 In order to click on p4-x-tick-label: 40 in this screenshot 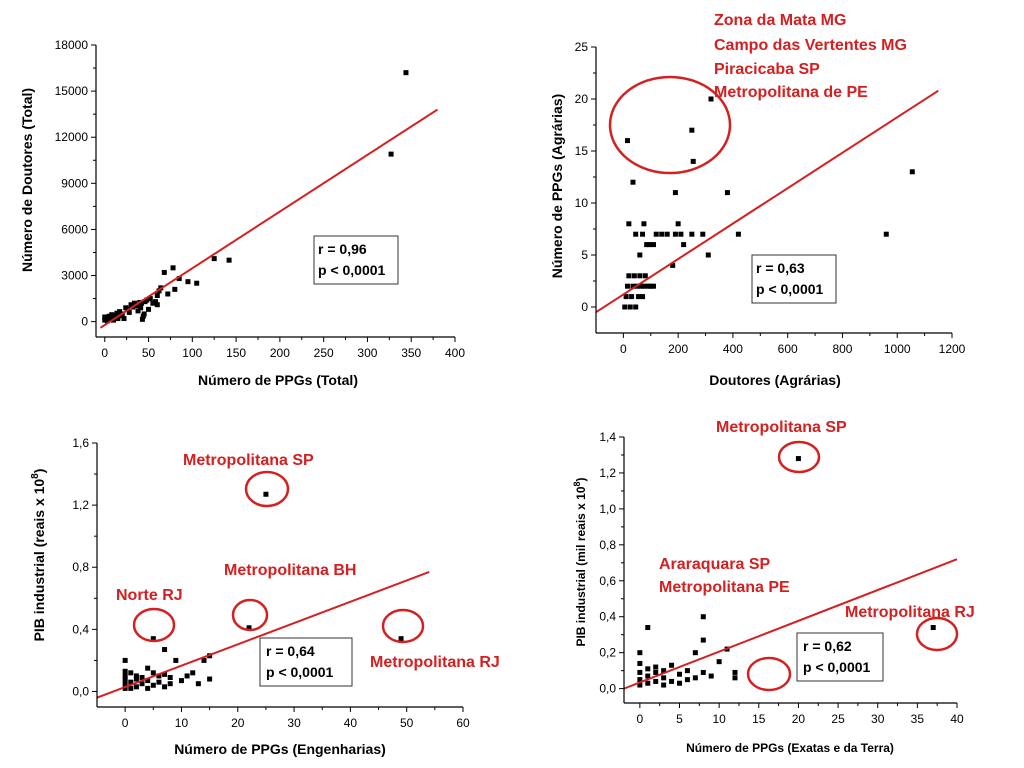, I will do `click(957, 719)`.